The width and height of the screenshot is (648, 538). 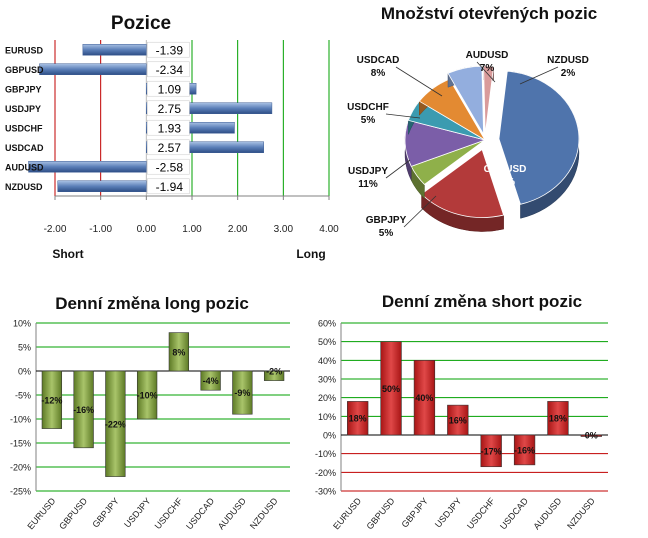 I want to click on y-tick-label: -20%, so click(x=325, y=473).